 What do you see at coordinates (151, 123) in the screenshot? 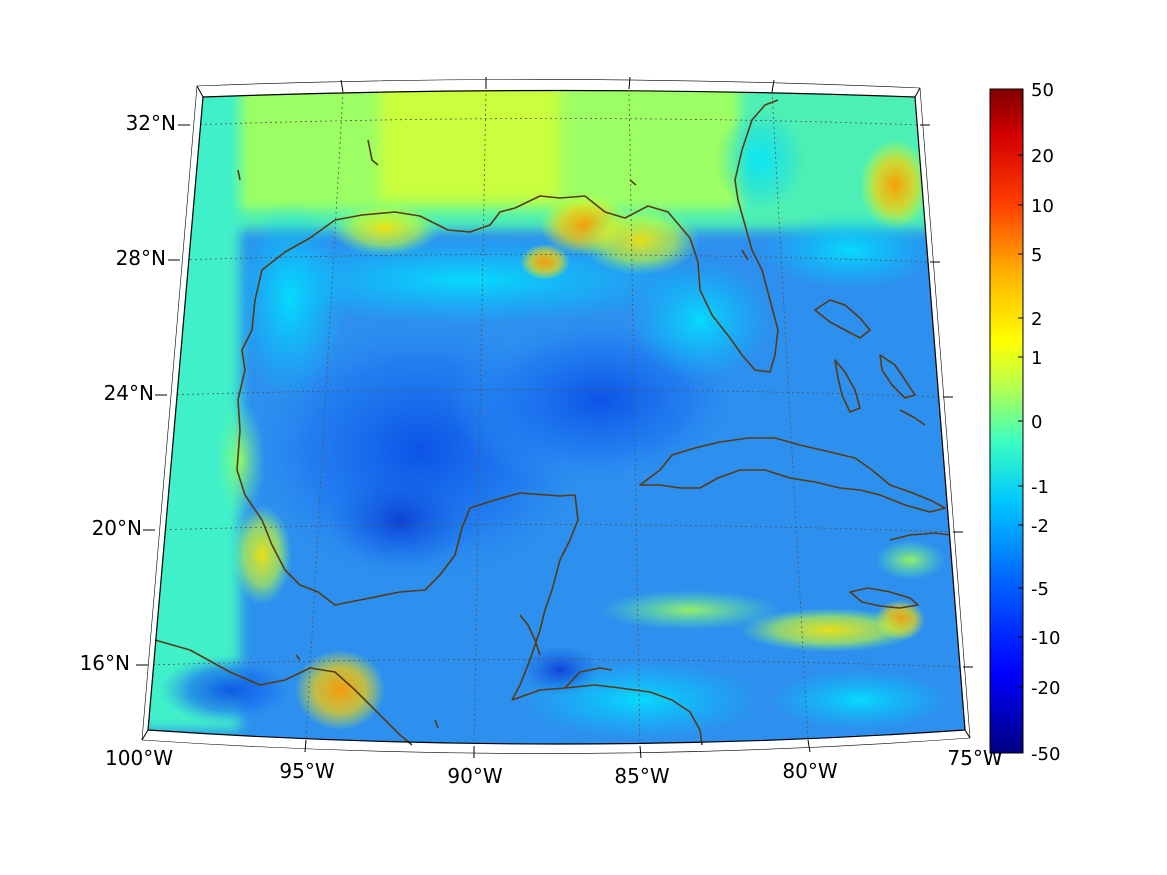
I see `lat-label: 32°N` at bounding box center [151, 123].